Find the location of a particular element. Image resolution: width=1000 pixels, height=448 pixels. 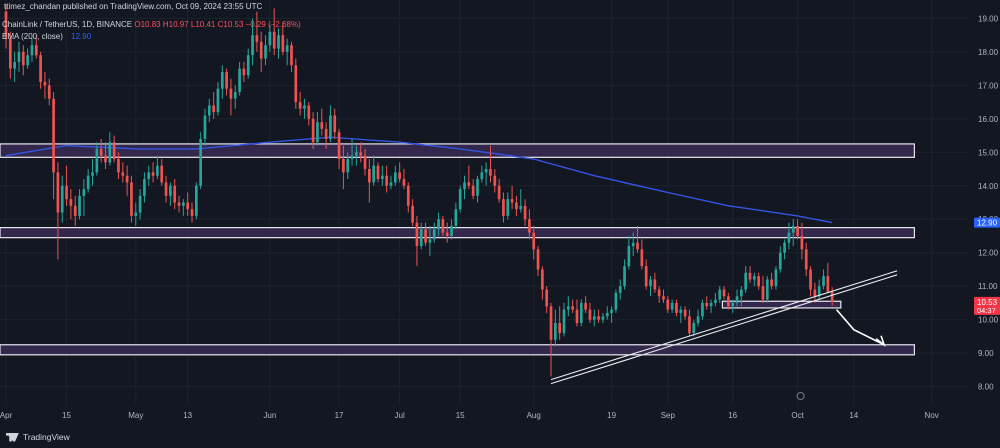

price-label-box is located at coordinates (987, 305).